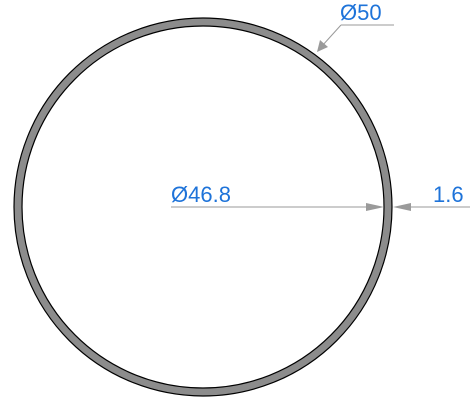  Describe the element at coordinates (322, 46) in the screenshot. I see `outer-diameter-arrowhead` at that location.